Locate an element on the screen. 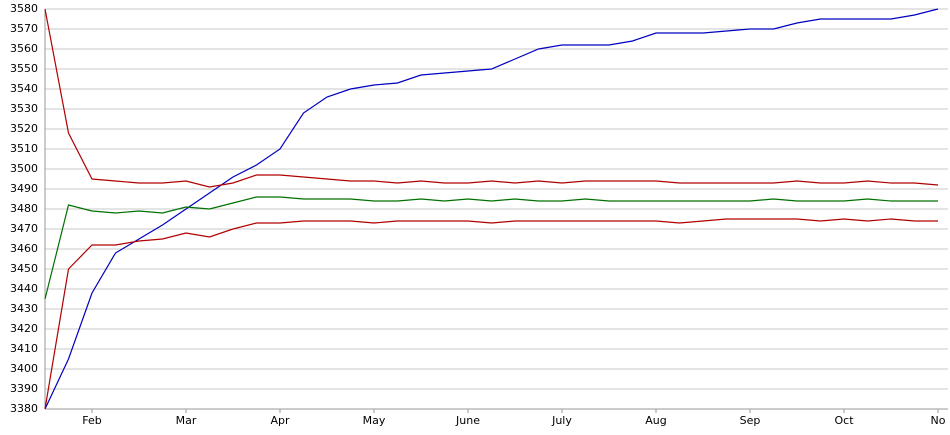 The width and height of the screenshot is (950, 435). y-tick-label: 3440 is located at coordinates (24, 288).